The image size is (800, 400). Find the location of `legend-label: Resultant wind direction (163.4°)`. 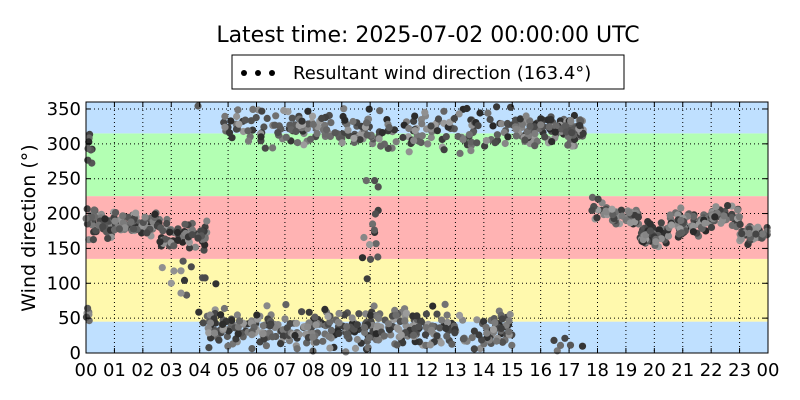

legend-label: Resultant wind direction (163.4°) is located at coordinates (442, 73).